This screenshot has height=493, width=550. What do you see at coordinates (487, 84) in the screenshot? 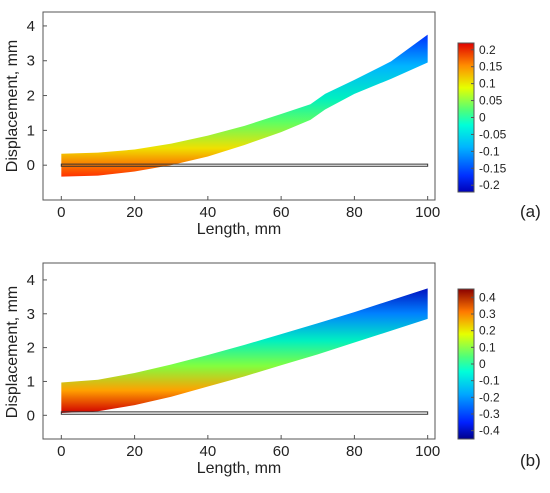
I see `colorbar-tick-label-a: 0.1` at bounding box center [487, 84].